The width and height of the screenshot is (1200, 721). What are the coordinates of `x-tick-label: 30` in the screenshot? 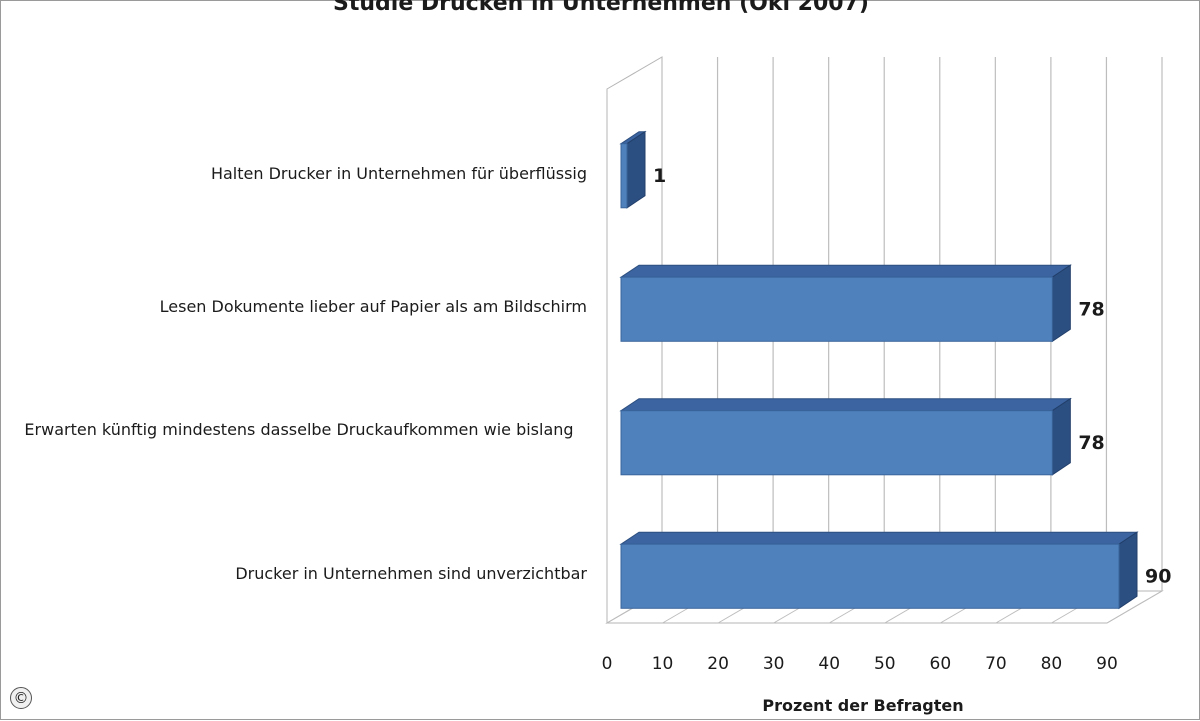 It's located at (774, 664).